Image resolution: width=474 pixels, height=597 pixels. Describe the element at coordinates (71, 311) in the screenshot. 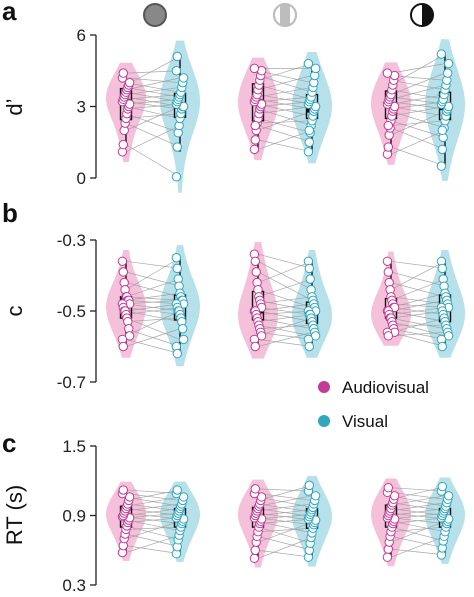

I see `y-tick-label: -0.5` at that location.